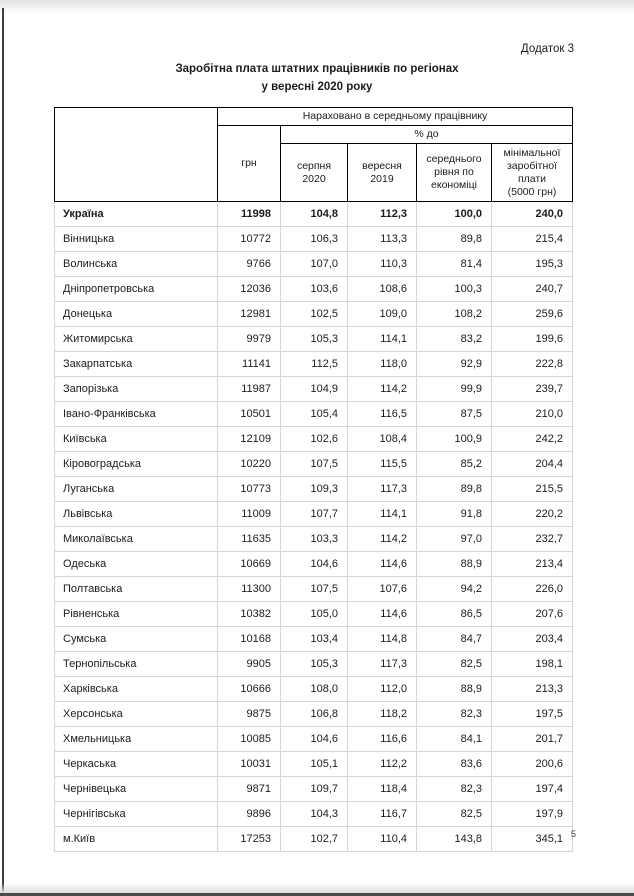  I want to click on region-cell: м.Київ, so click(136, 839).